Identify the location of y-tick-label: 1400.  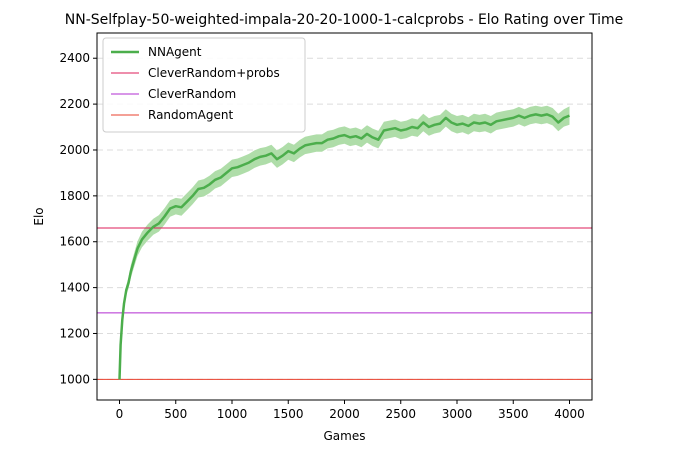
(74, 288).